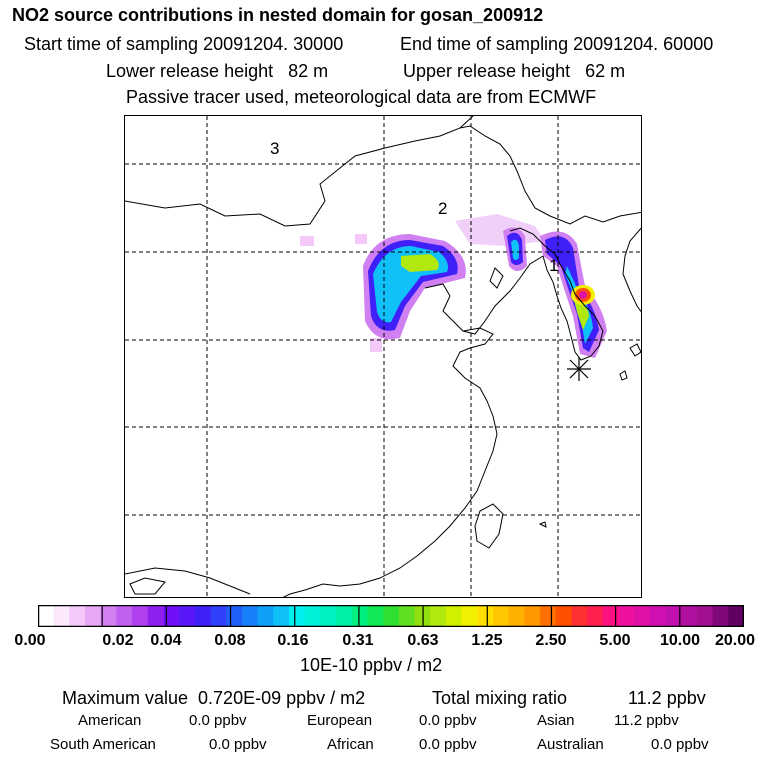  What do you see at coordinates (557, 44) in the screenshot?
I see `end-time-label: End time of sampling 20091204. 60000` at bounding box center [557, 44].